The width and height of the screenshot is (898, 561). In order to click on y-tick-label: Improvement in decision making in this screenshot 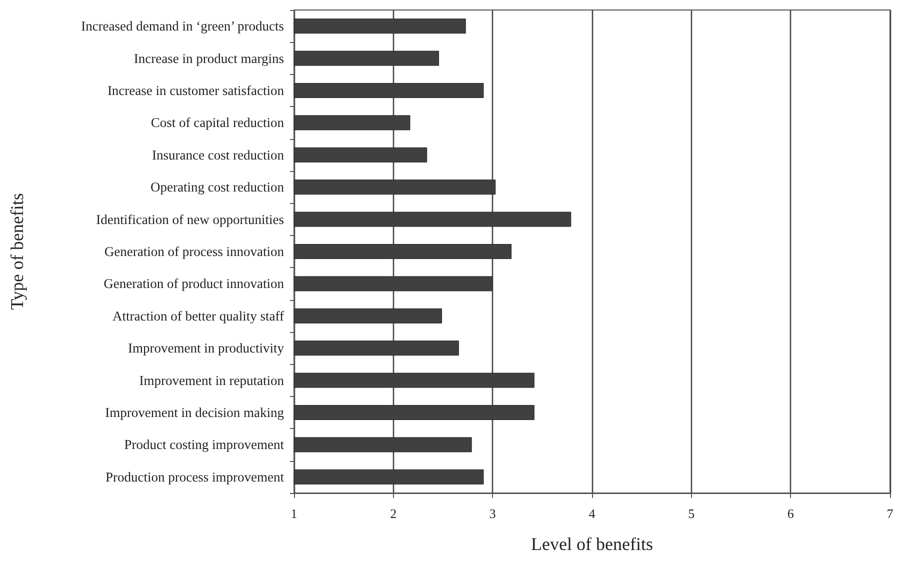, I will do `click(194, 412)`.